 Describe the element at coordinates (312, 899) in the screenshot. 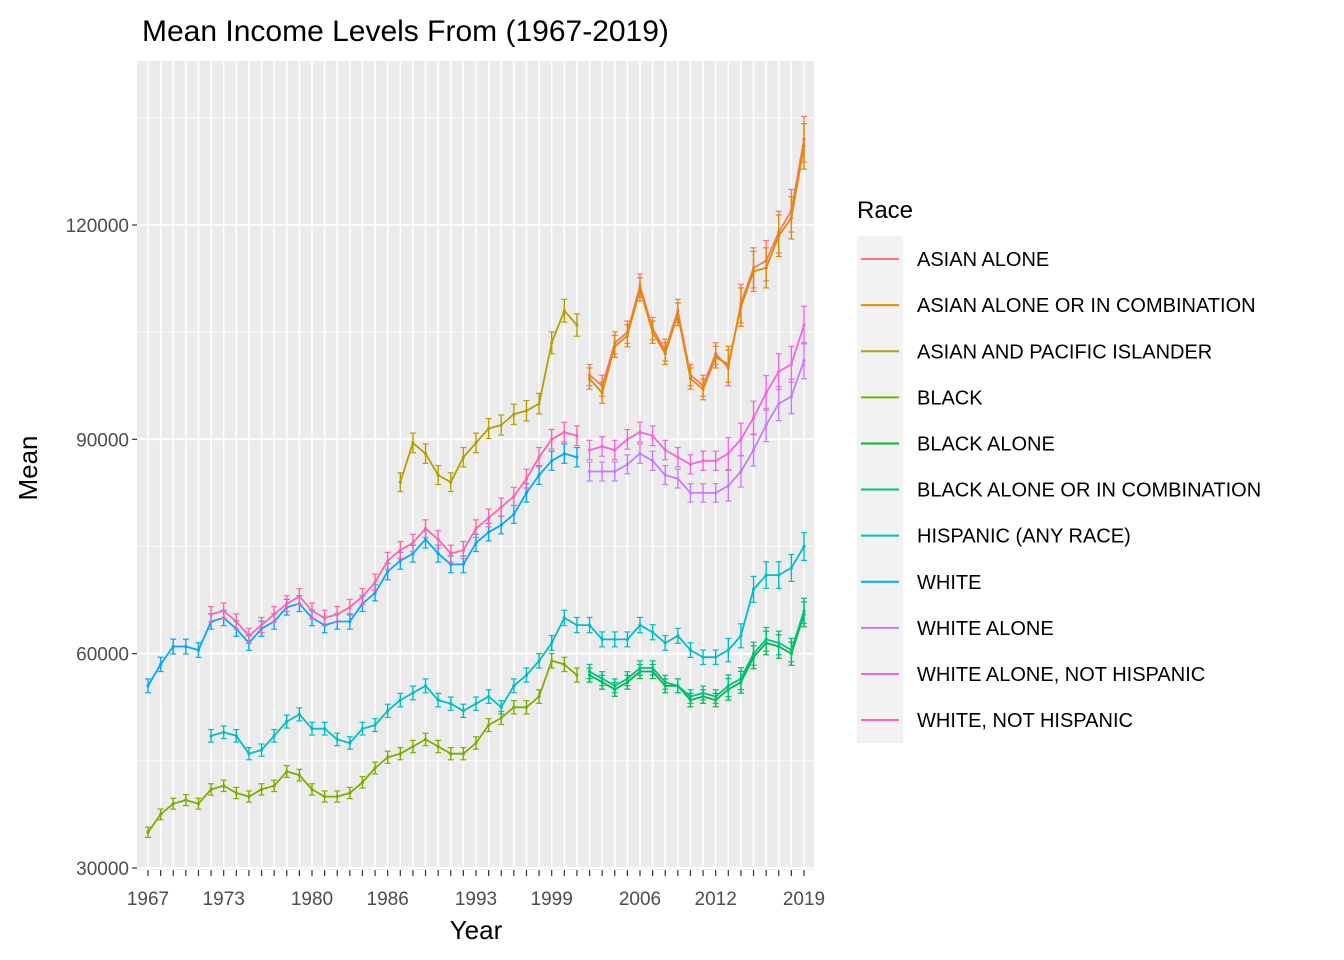

I see `x-tick-label: 1980` at that location.